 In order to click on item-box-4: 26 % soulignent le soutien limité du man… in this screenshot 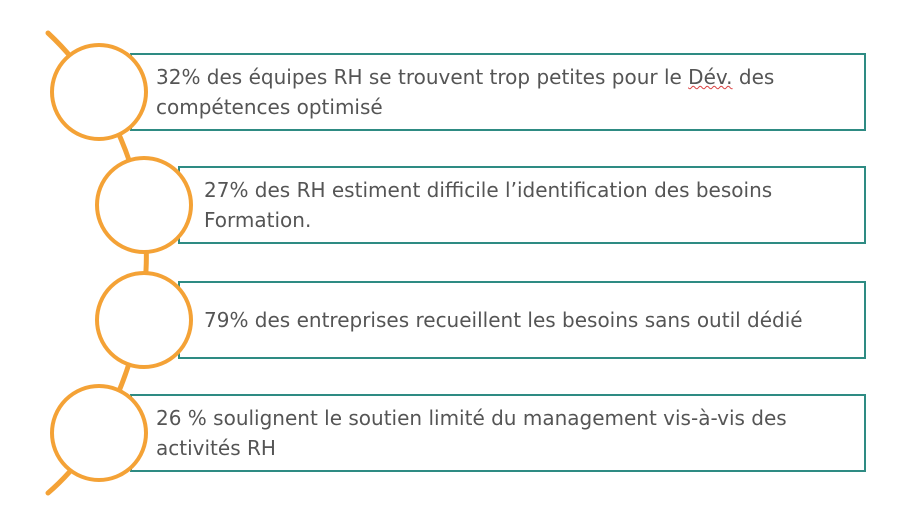, I will do `click(498, 433)`.